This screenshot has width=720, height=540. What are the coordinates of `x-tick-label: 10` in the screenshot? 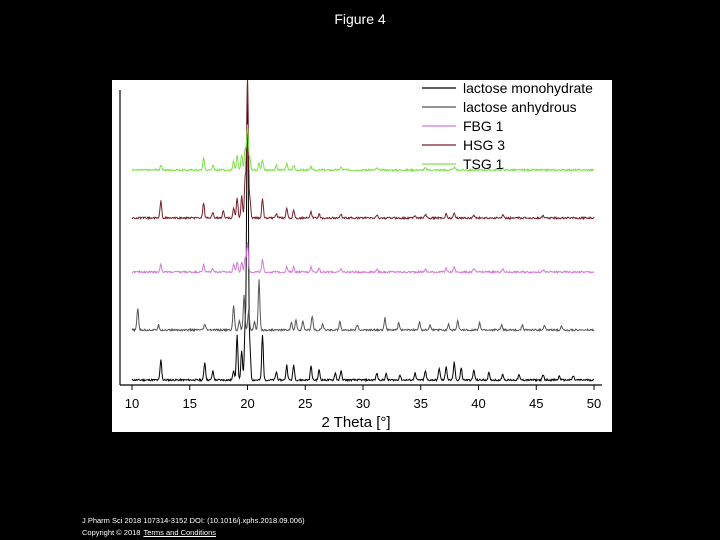 It's located at (132, 403).